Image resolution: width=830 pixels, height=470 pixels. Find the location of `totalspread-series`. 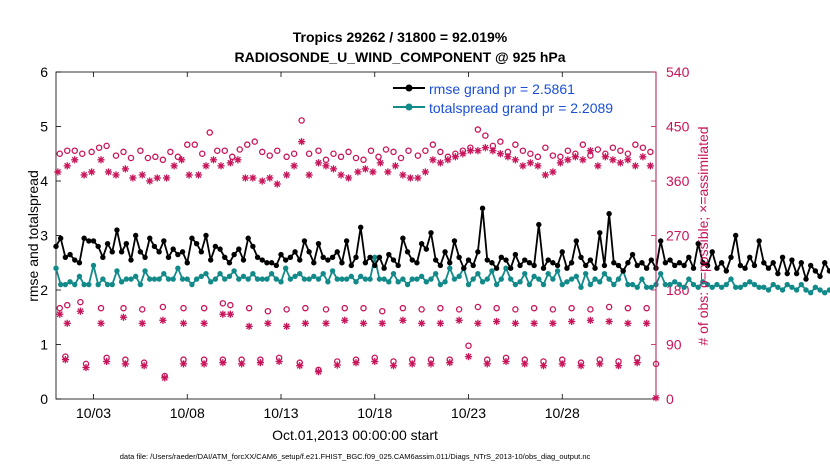

totalspread-series is located at coordinates (441, 275).